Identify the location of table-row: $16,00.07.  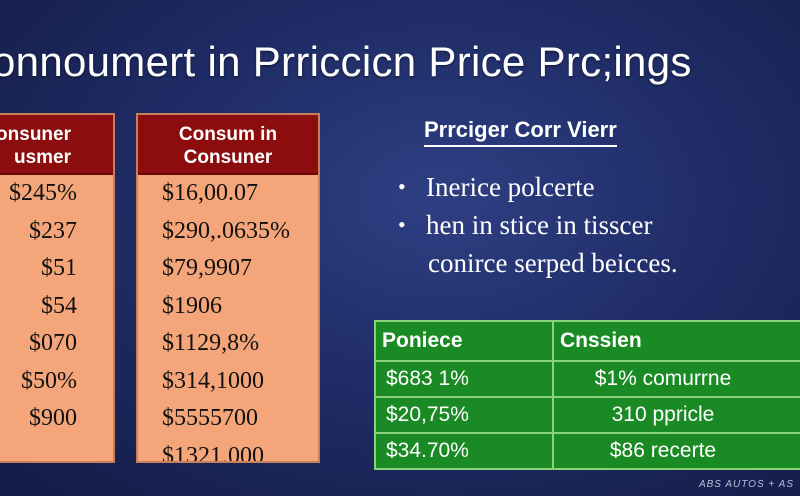
(210, 193).